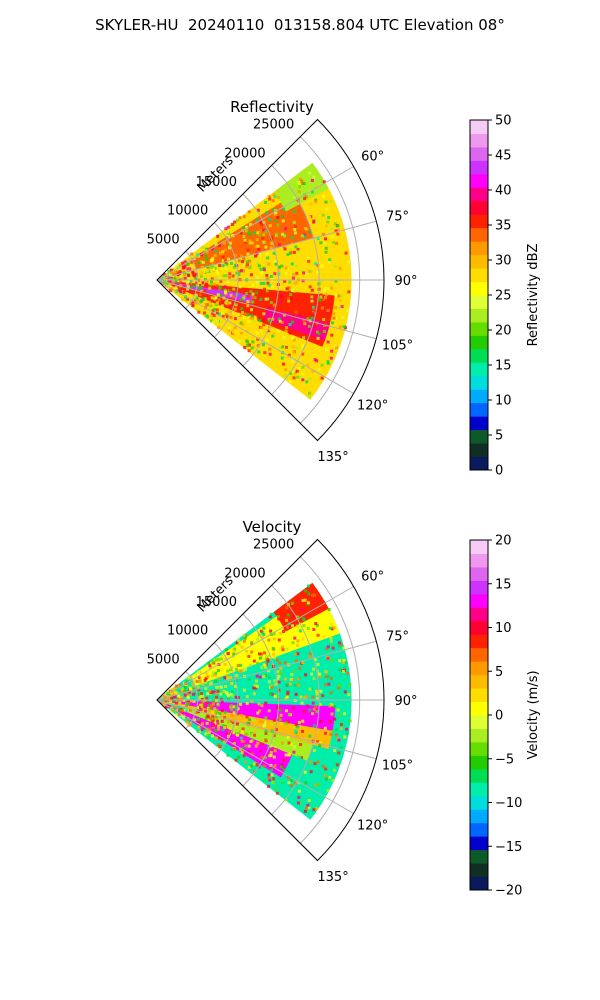  Describe the element at coordinates (332, 877) in the screenshot. I see `angle-tick-label: 135°` at that location.